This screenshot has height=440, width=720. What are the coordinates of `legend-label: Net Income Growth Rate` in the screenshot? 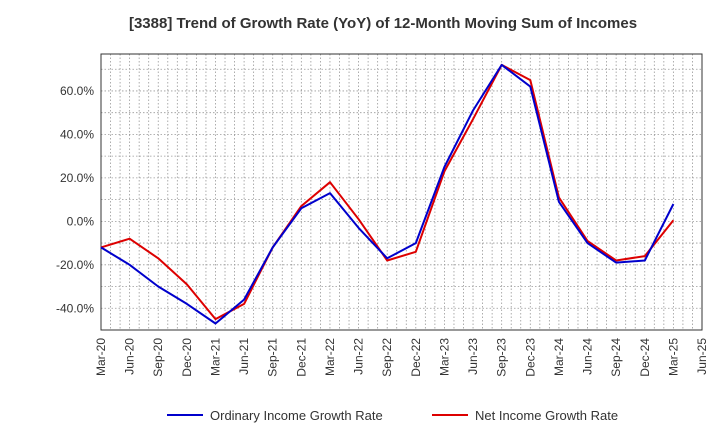 It's located at (546, 415).